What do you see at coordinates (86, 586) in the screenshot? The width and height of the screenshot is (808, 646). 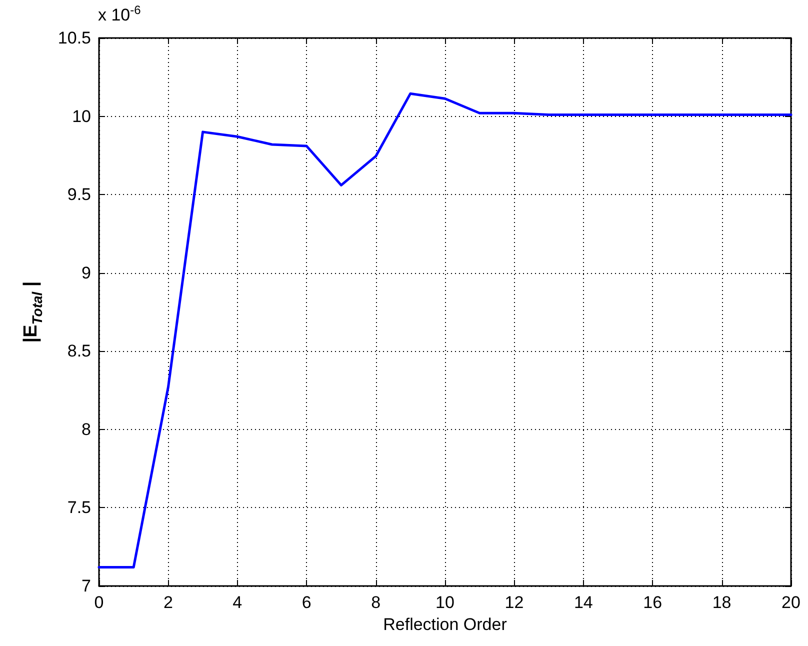 I see `y-tick-label: 7` at bounding box center [86, 586].